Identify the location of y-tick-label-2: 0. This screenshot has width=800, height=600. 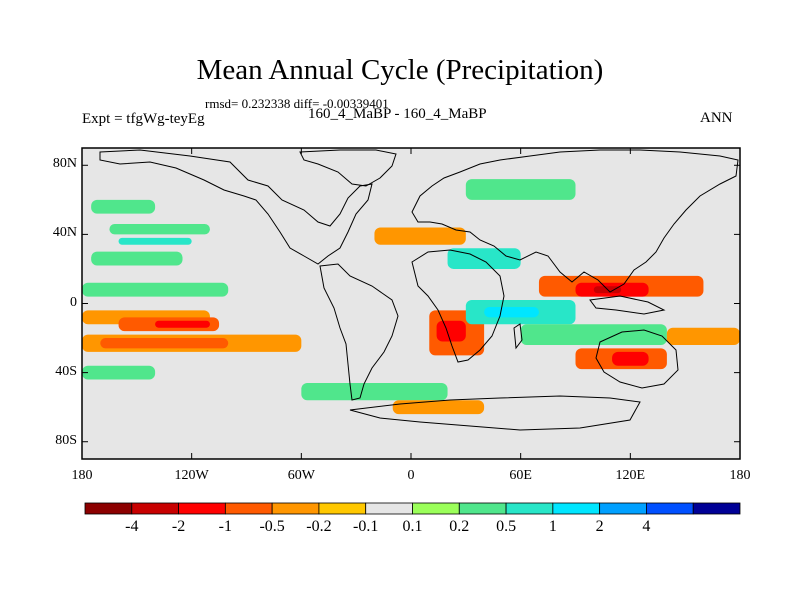
(73, 302).